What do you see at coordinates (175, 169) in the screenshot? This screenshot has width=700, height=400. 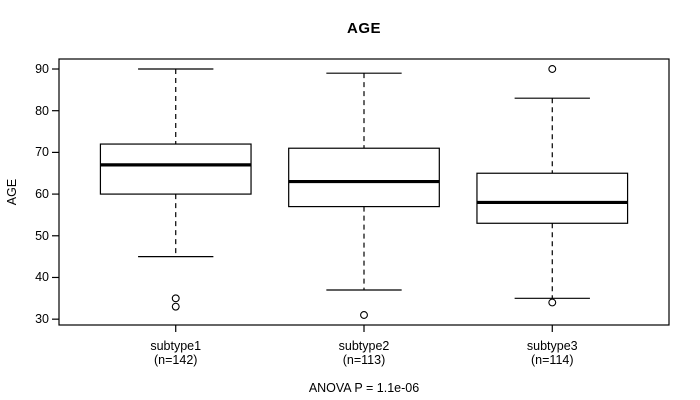 I see `iqr-box-subtype1` at bounding box center [175, 169].